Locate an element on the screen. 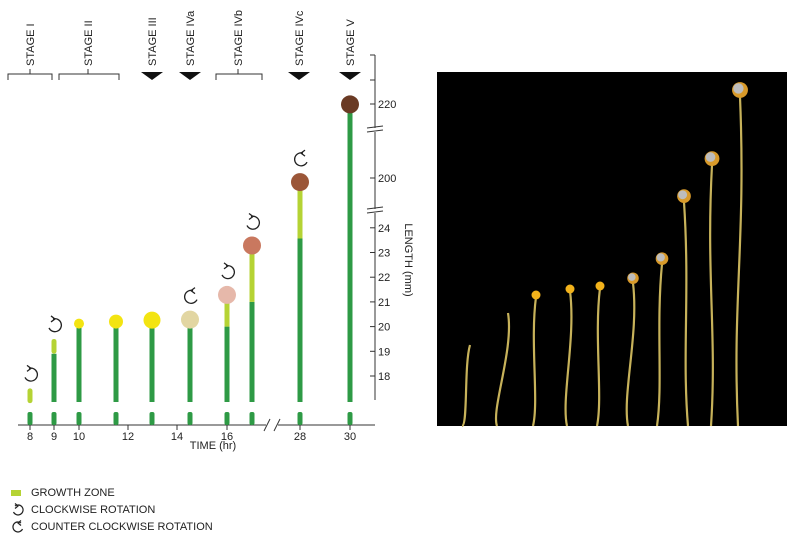 The image size is (792, 542). y-axis-break-gap is located at coordinates (375, 130).